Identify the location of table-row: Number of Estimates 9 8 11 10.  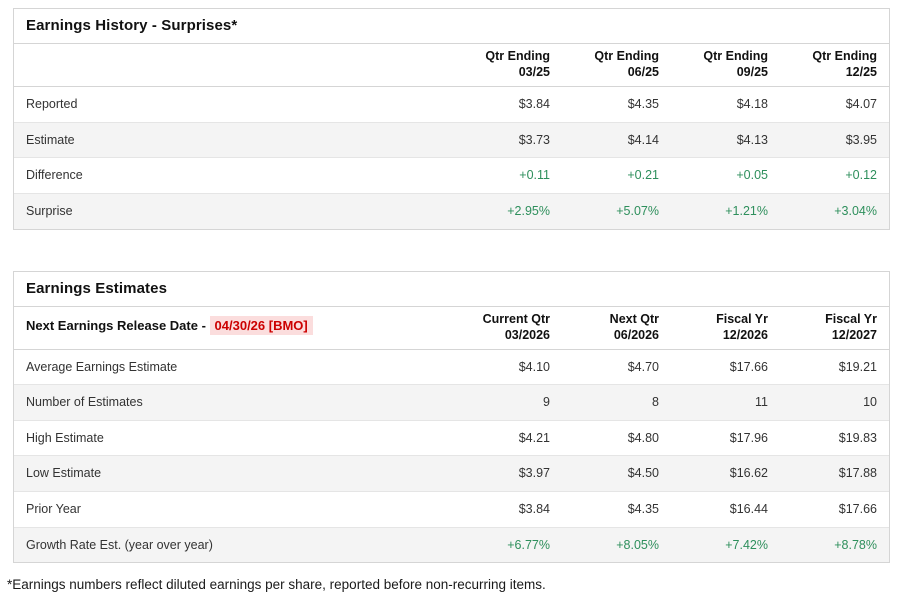
(451, 402).